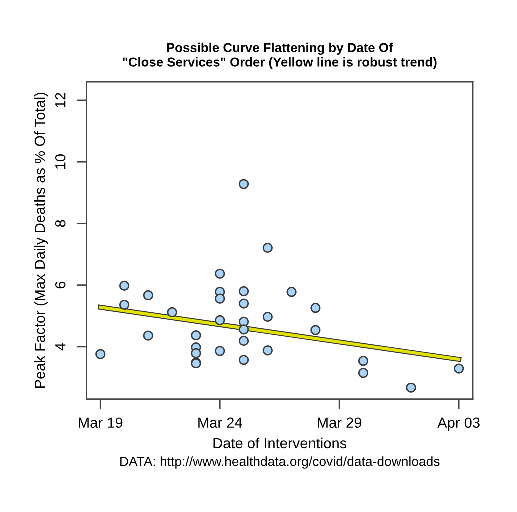  What do you see at coordinates (61, 347) in the screenshot?
I see `y-tick-label: 4` at bounding box center [61, 347].